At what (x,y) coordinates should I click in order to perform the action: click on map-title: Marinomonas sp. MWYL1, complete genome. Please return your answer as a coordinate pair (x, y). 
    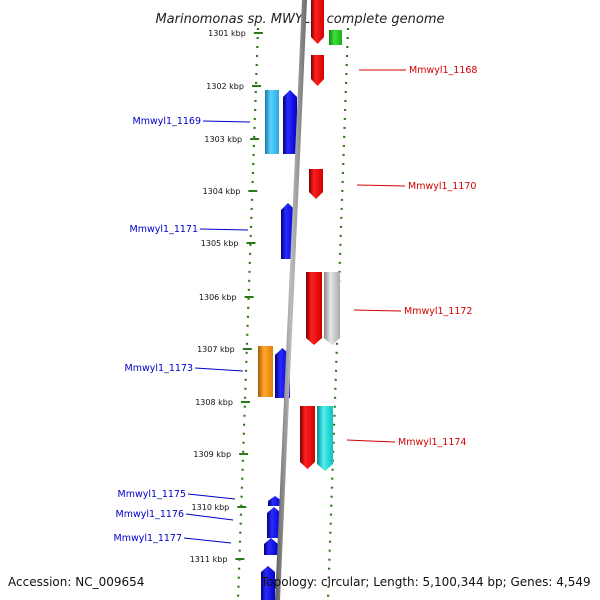
    Looking at the image, I should click on (299, 19).